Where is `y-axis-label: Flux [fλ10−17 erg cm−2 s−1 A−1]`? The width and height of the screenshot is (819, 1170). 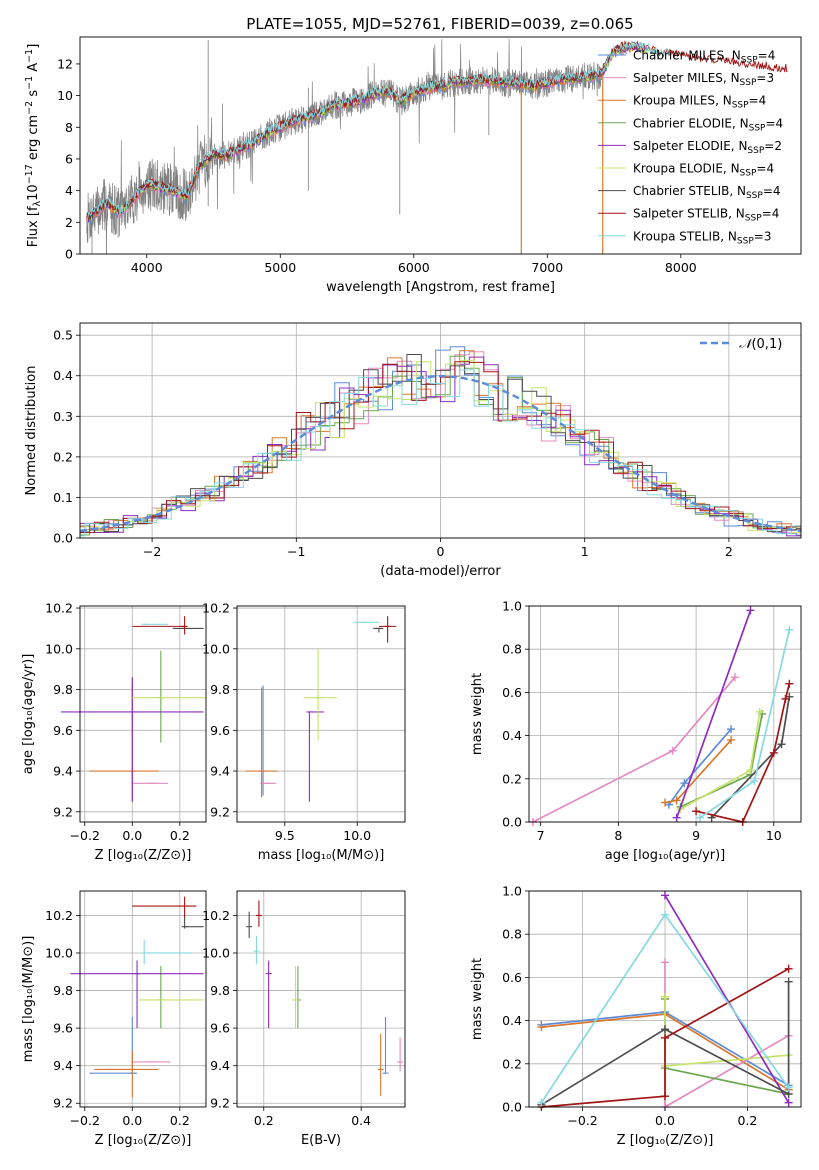 y-axis-label: Flux [fλ10−17 erg cm−2 s−1 A−1] is located at coordinates (33, 146).